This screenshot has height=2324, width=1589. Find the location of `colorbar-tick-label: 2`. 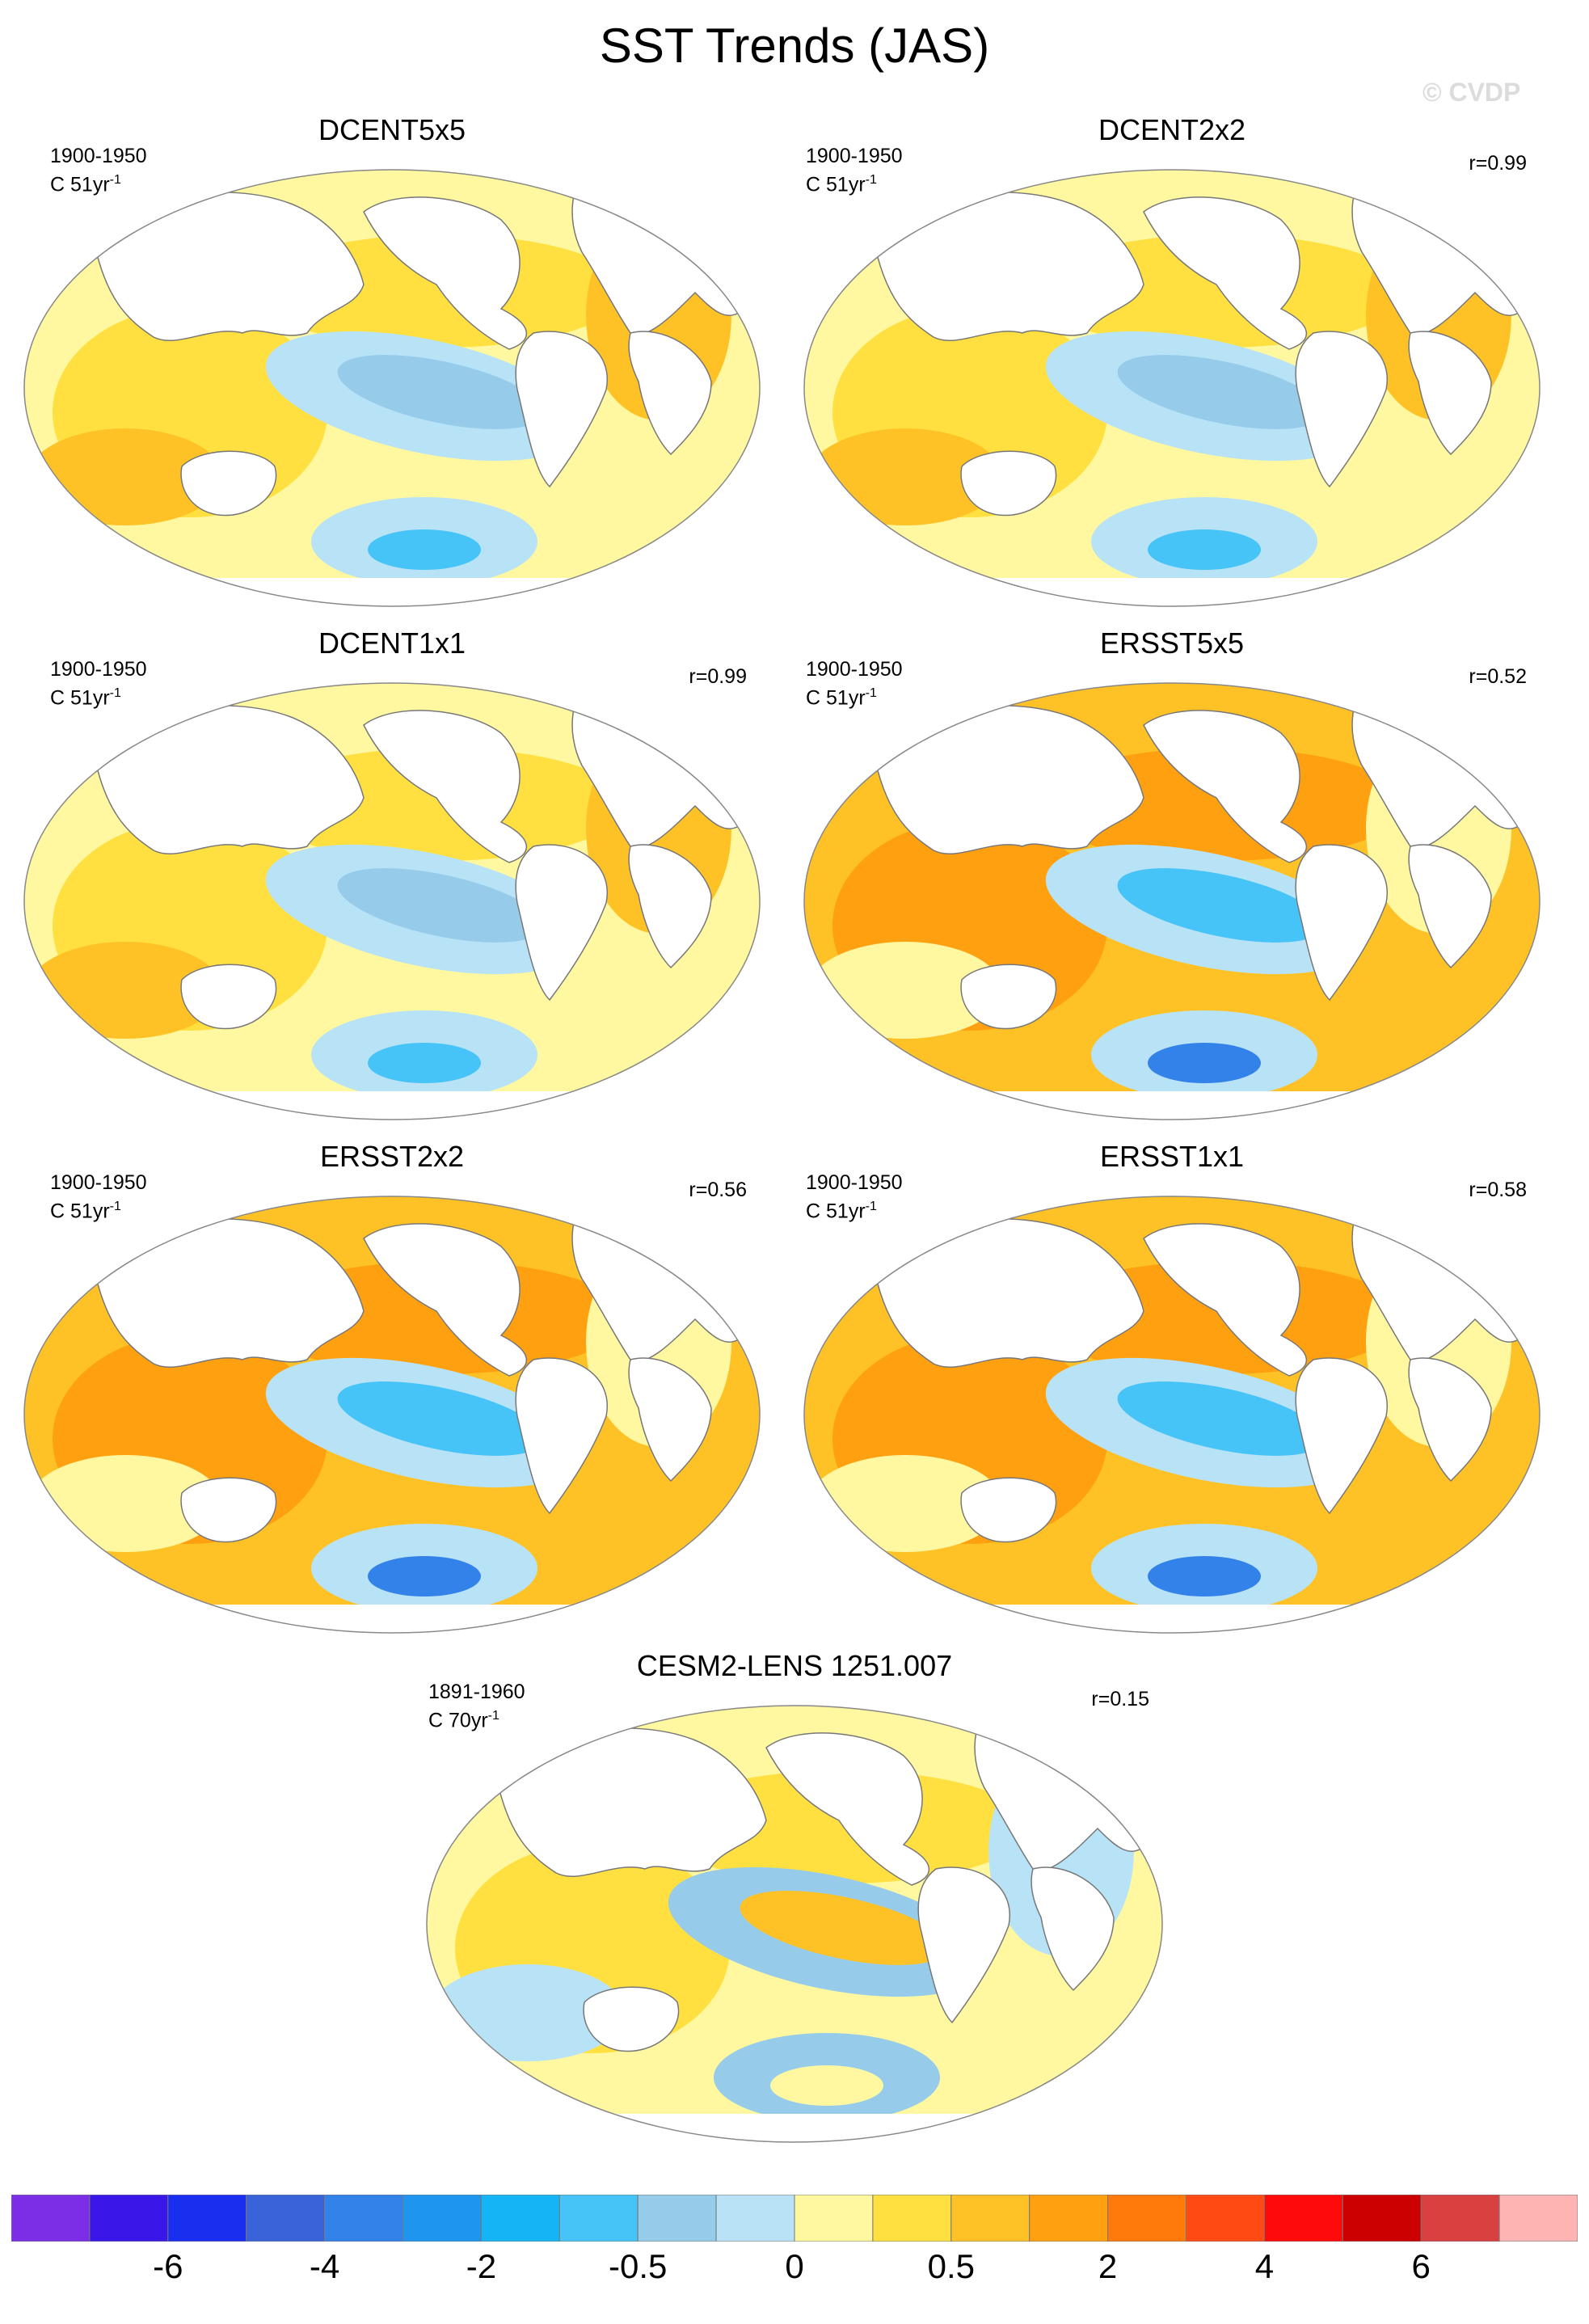

colorbar-tick-label: 2 is located at coordinates (1108, 2266).